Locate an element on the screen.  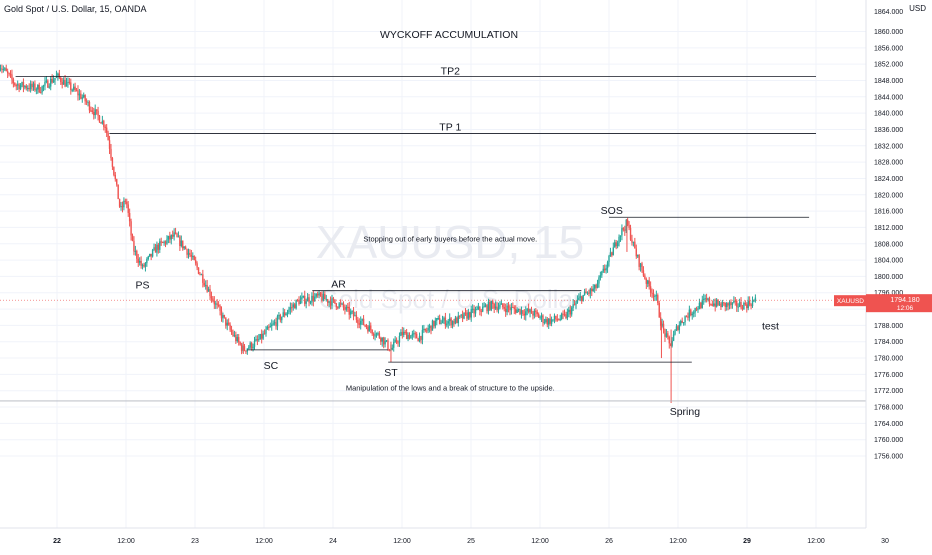
currency-label: USD is located at coordinates (917, 8).